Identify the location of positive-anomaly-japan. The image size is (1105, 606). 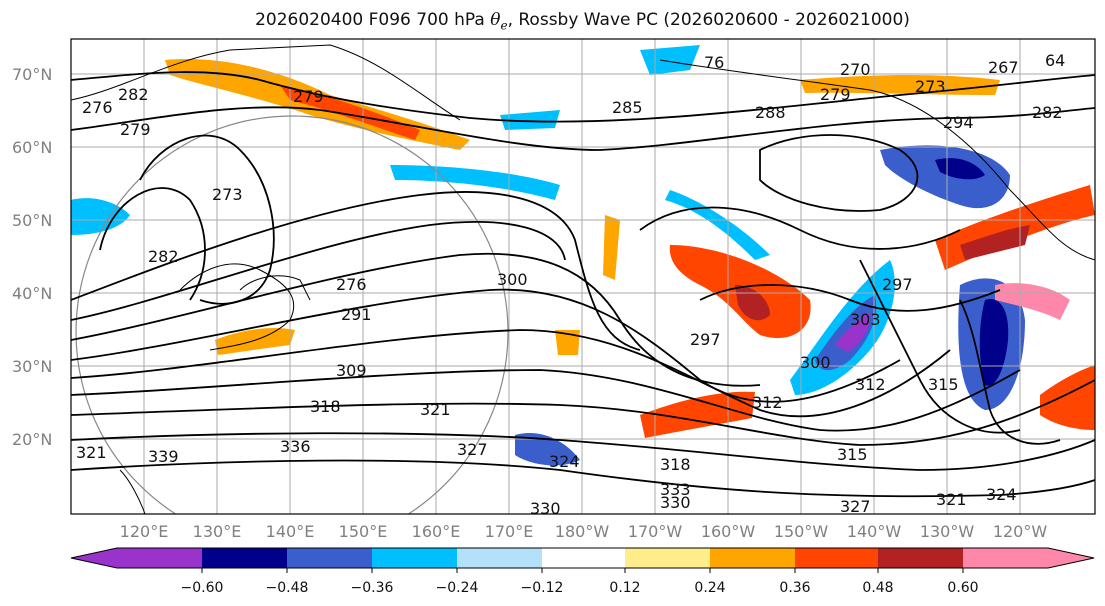
(255, 341).